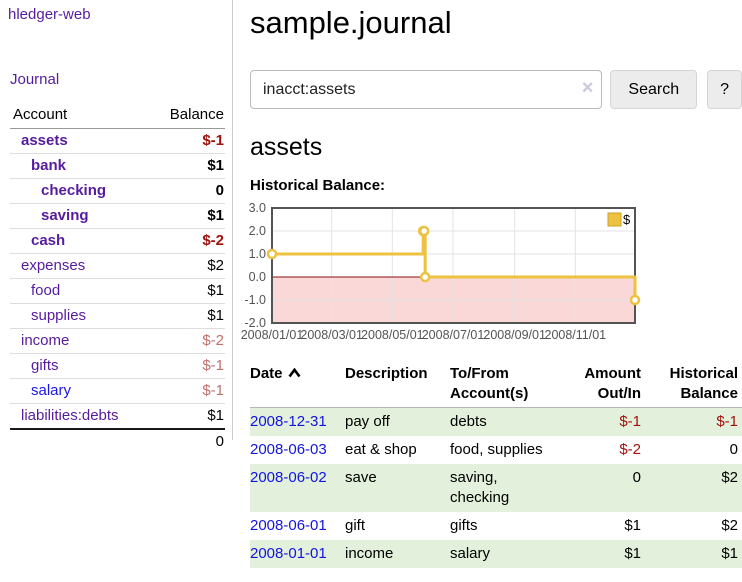  What do you see at coordinates (187, 116) in the screenshot?
I see `accounts-header-balance: Balance` at bounding box center [187, 116].